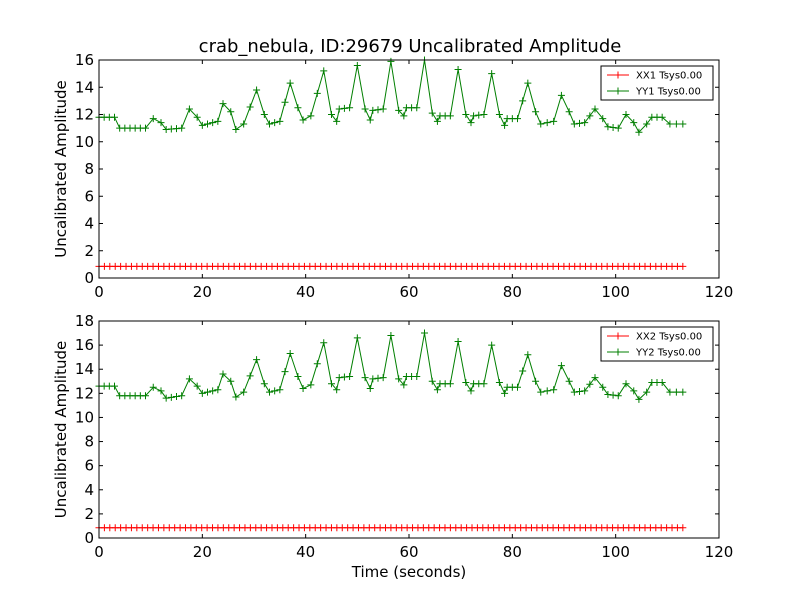  Describe the element at coordinates (408, 552) in the screenshot. I see `x-tick-label: 60` at that location.